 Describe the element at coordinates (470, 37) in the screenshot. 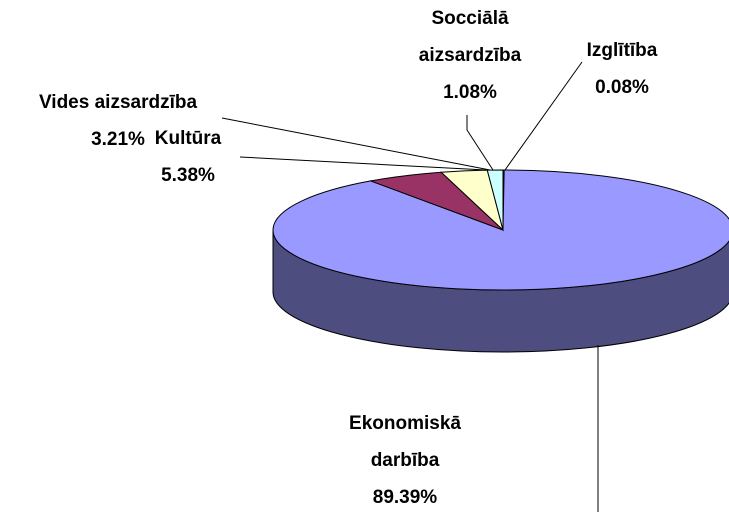

I see `category-label: Socciālā aizsardzība` at that location.